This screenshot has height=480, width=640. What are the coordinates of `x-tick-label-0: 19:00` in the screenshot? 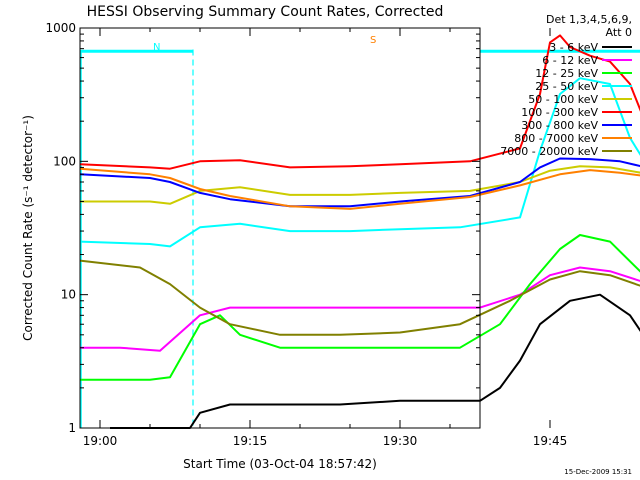 It's located at (100, 441).